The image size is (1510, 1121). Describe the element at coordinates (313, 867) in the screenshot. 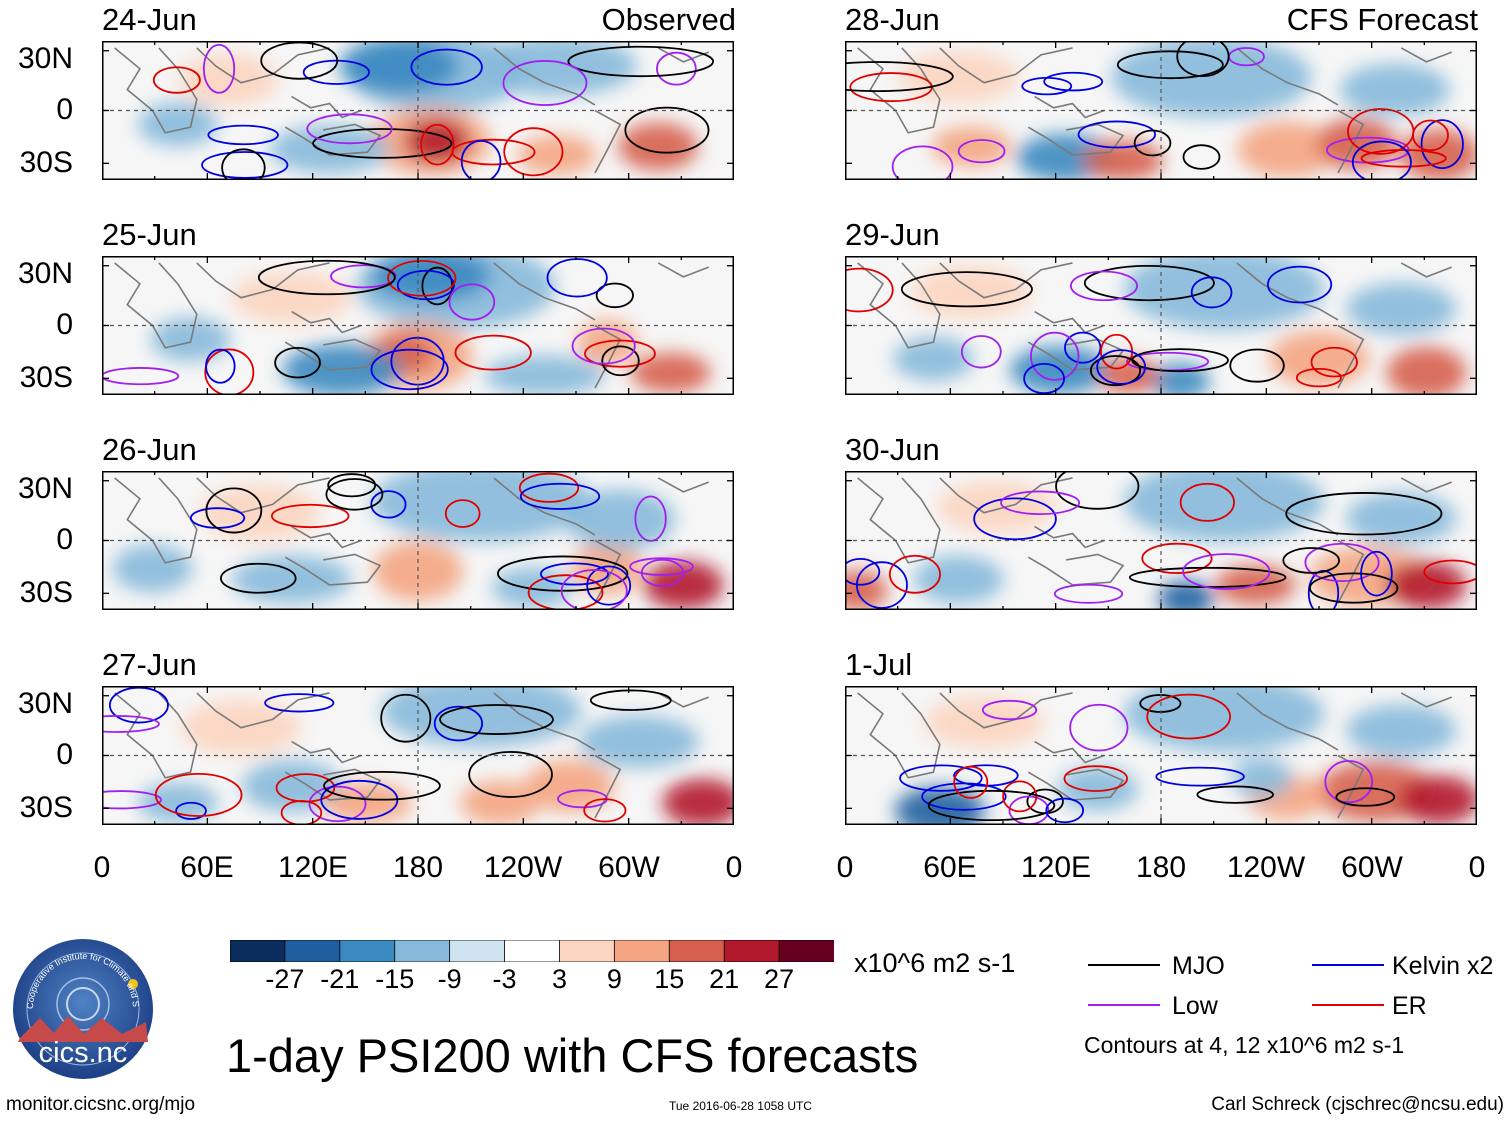

I see `lon-label: 120E` at that location.